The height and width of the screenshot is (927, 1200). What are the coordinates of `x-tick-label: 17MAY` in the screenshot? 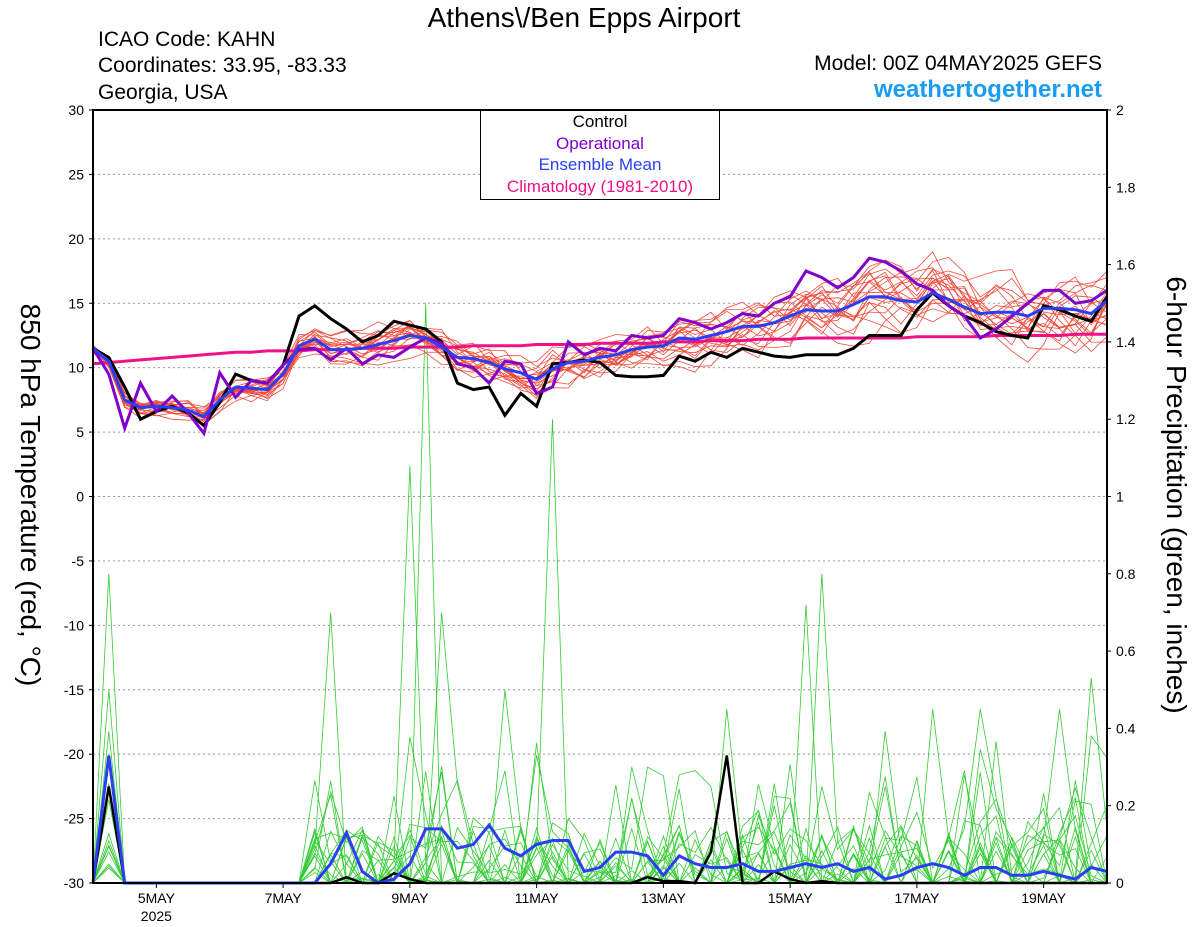 It's located at (917, 898).